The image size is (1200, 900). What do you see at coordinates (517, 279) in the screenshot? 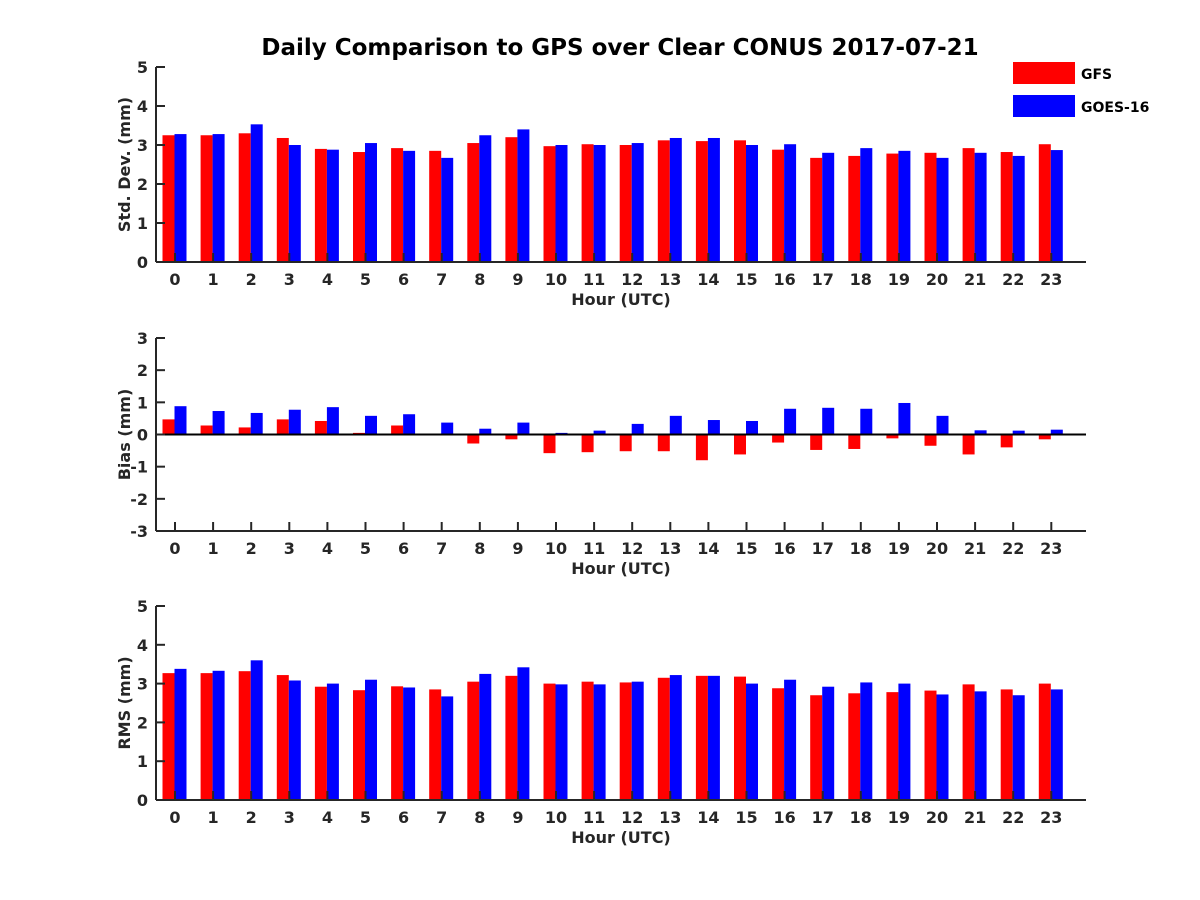
I see `std-dev-x-tick-label: 9` at bounding box center [517, 279].